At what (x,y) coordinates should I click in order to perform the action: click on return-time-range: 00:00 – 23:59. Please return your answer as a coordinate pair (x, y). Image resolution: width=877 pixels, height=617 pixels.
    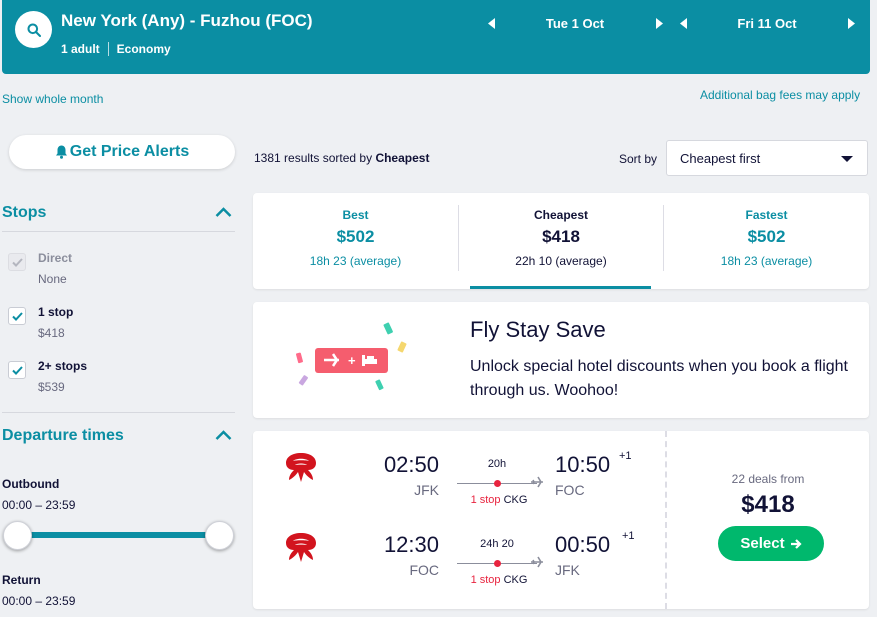
    Looking at the image, I should click on (39, 601).